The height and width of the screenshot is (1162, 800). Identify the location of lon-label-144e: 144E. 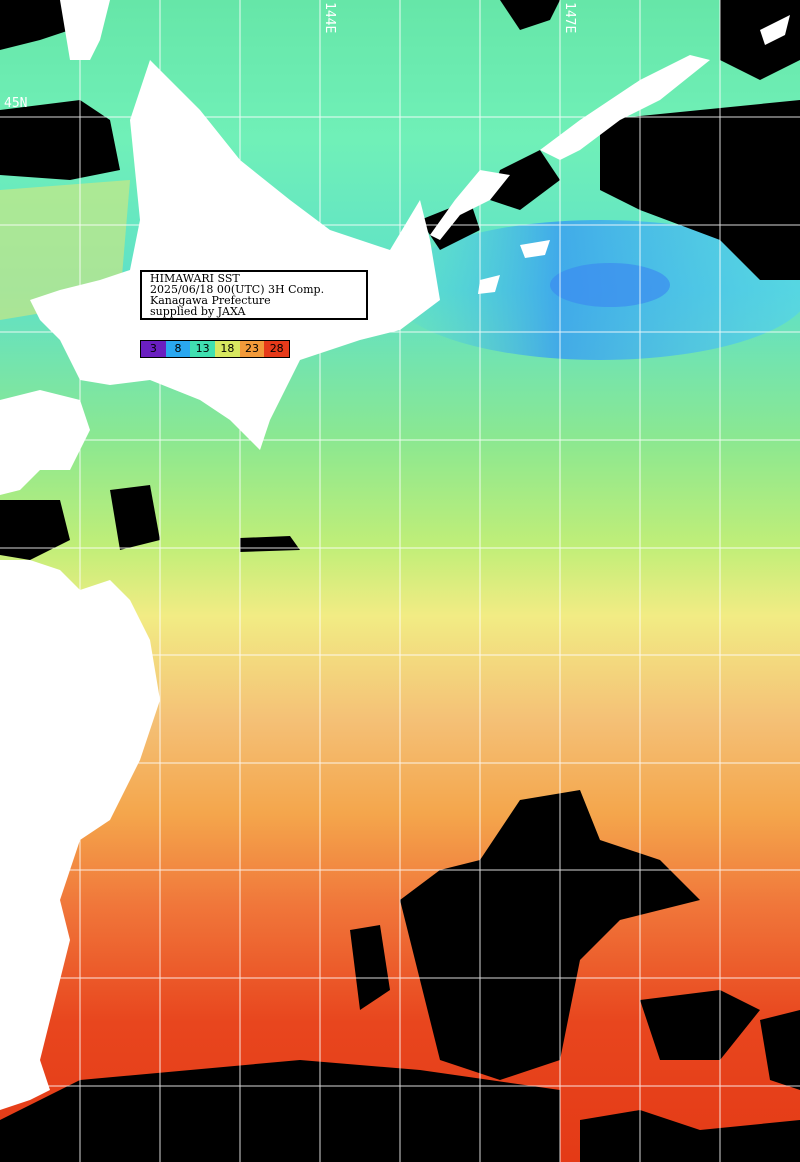
(329, 18).